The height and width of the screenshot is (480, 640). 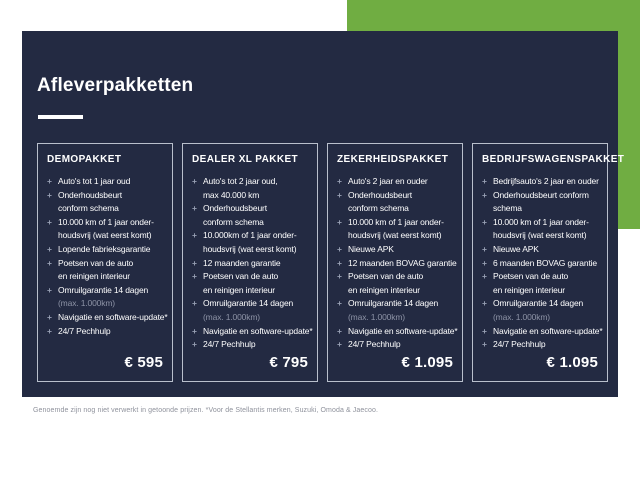 What do you see at coordinates (545, 262) in the screenshot?
I see `feature-text: 6 maanden BOVAG garantie` at bounding box center [545, 262].